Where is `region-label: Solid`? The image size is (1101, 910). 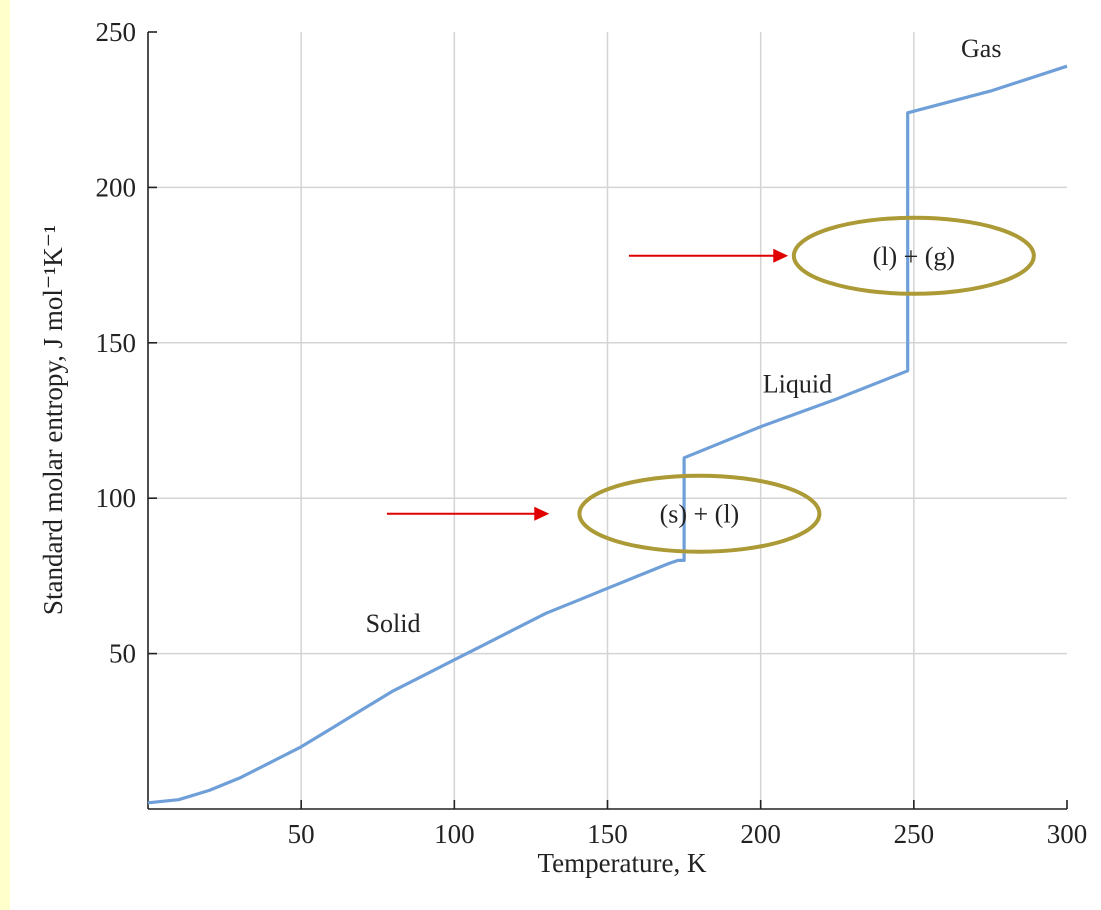 region-label: Solid is located at coordinates (393, 623).